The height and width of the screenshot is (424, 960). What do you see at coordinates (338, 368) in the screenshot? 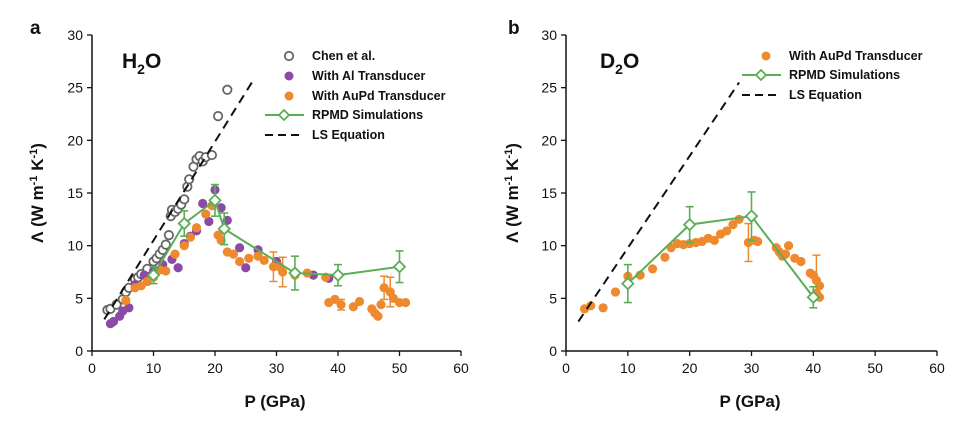
I see `x-tick-label: 40` at bounding box center [338, 368].